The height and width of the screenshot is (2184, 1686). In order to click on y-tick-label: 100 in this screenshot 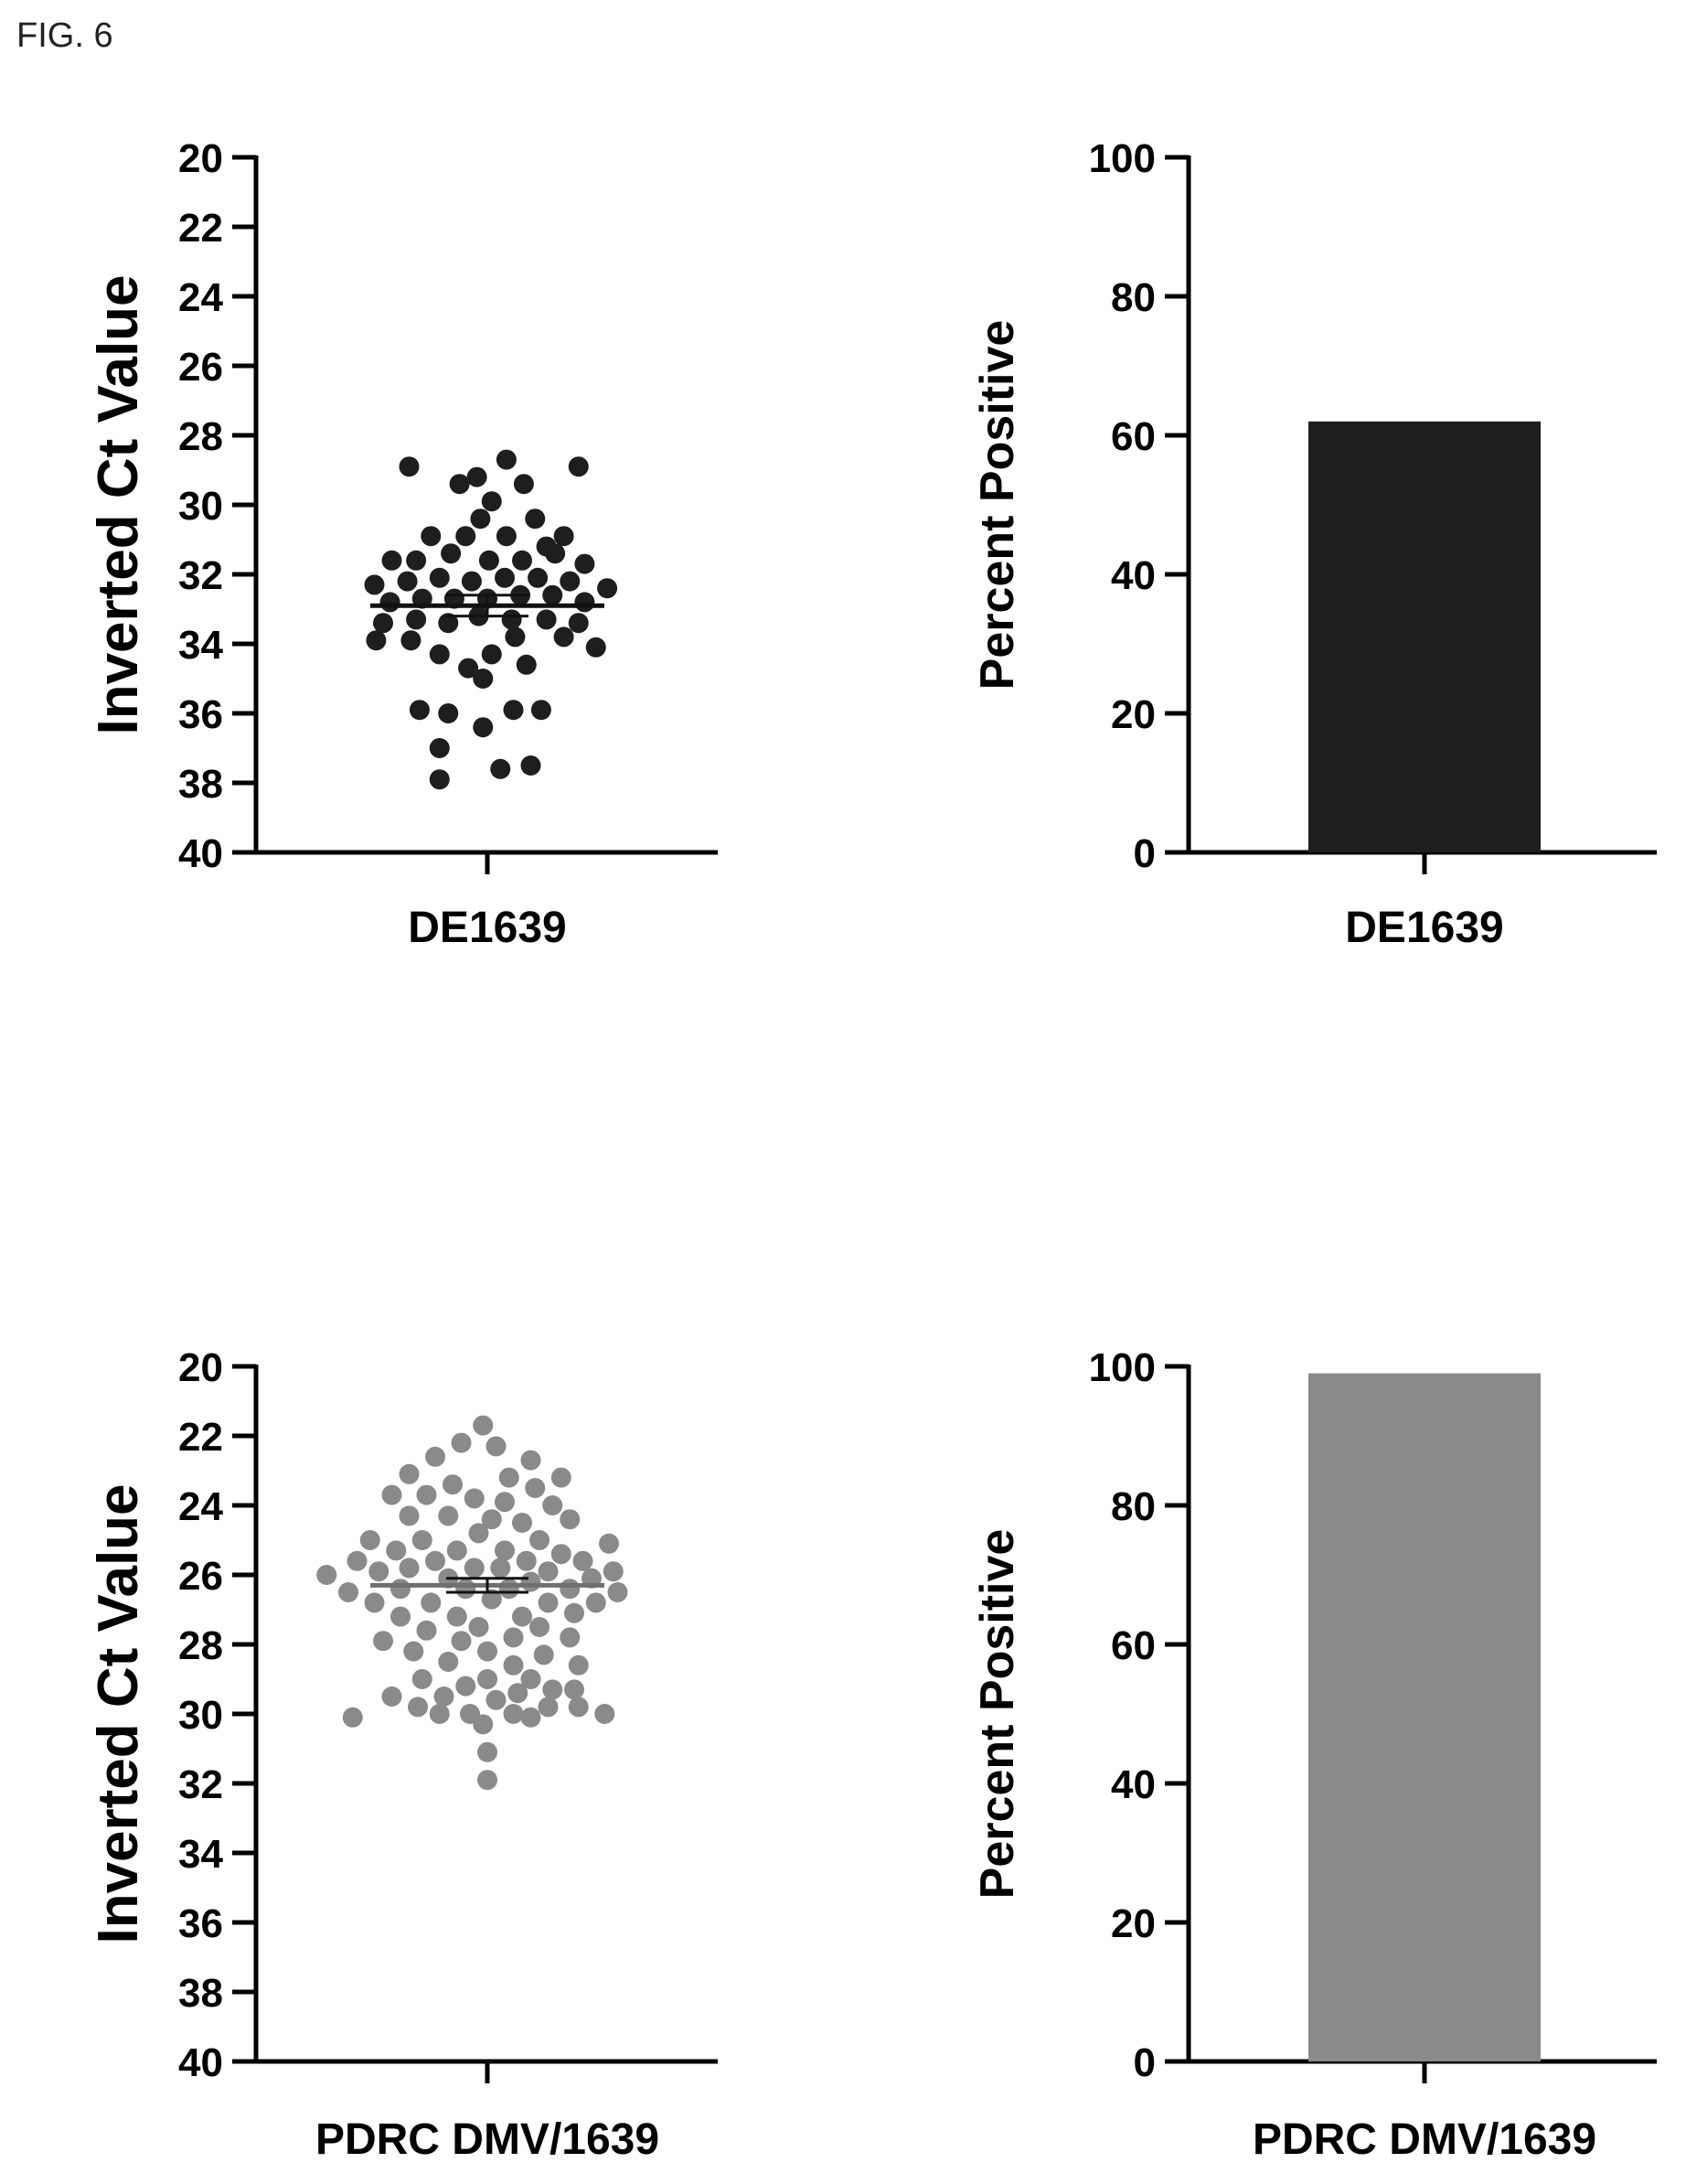, I will do `click(1122, 158)`.